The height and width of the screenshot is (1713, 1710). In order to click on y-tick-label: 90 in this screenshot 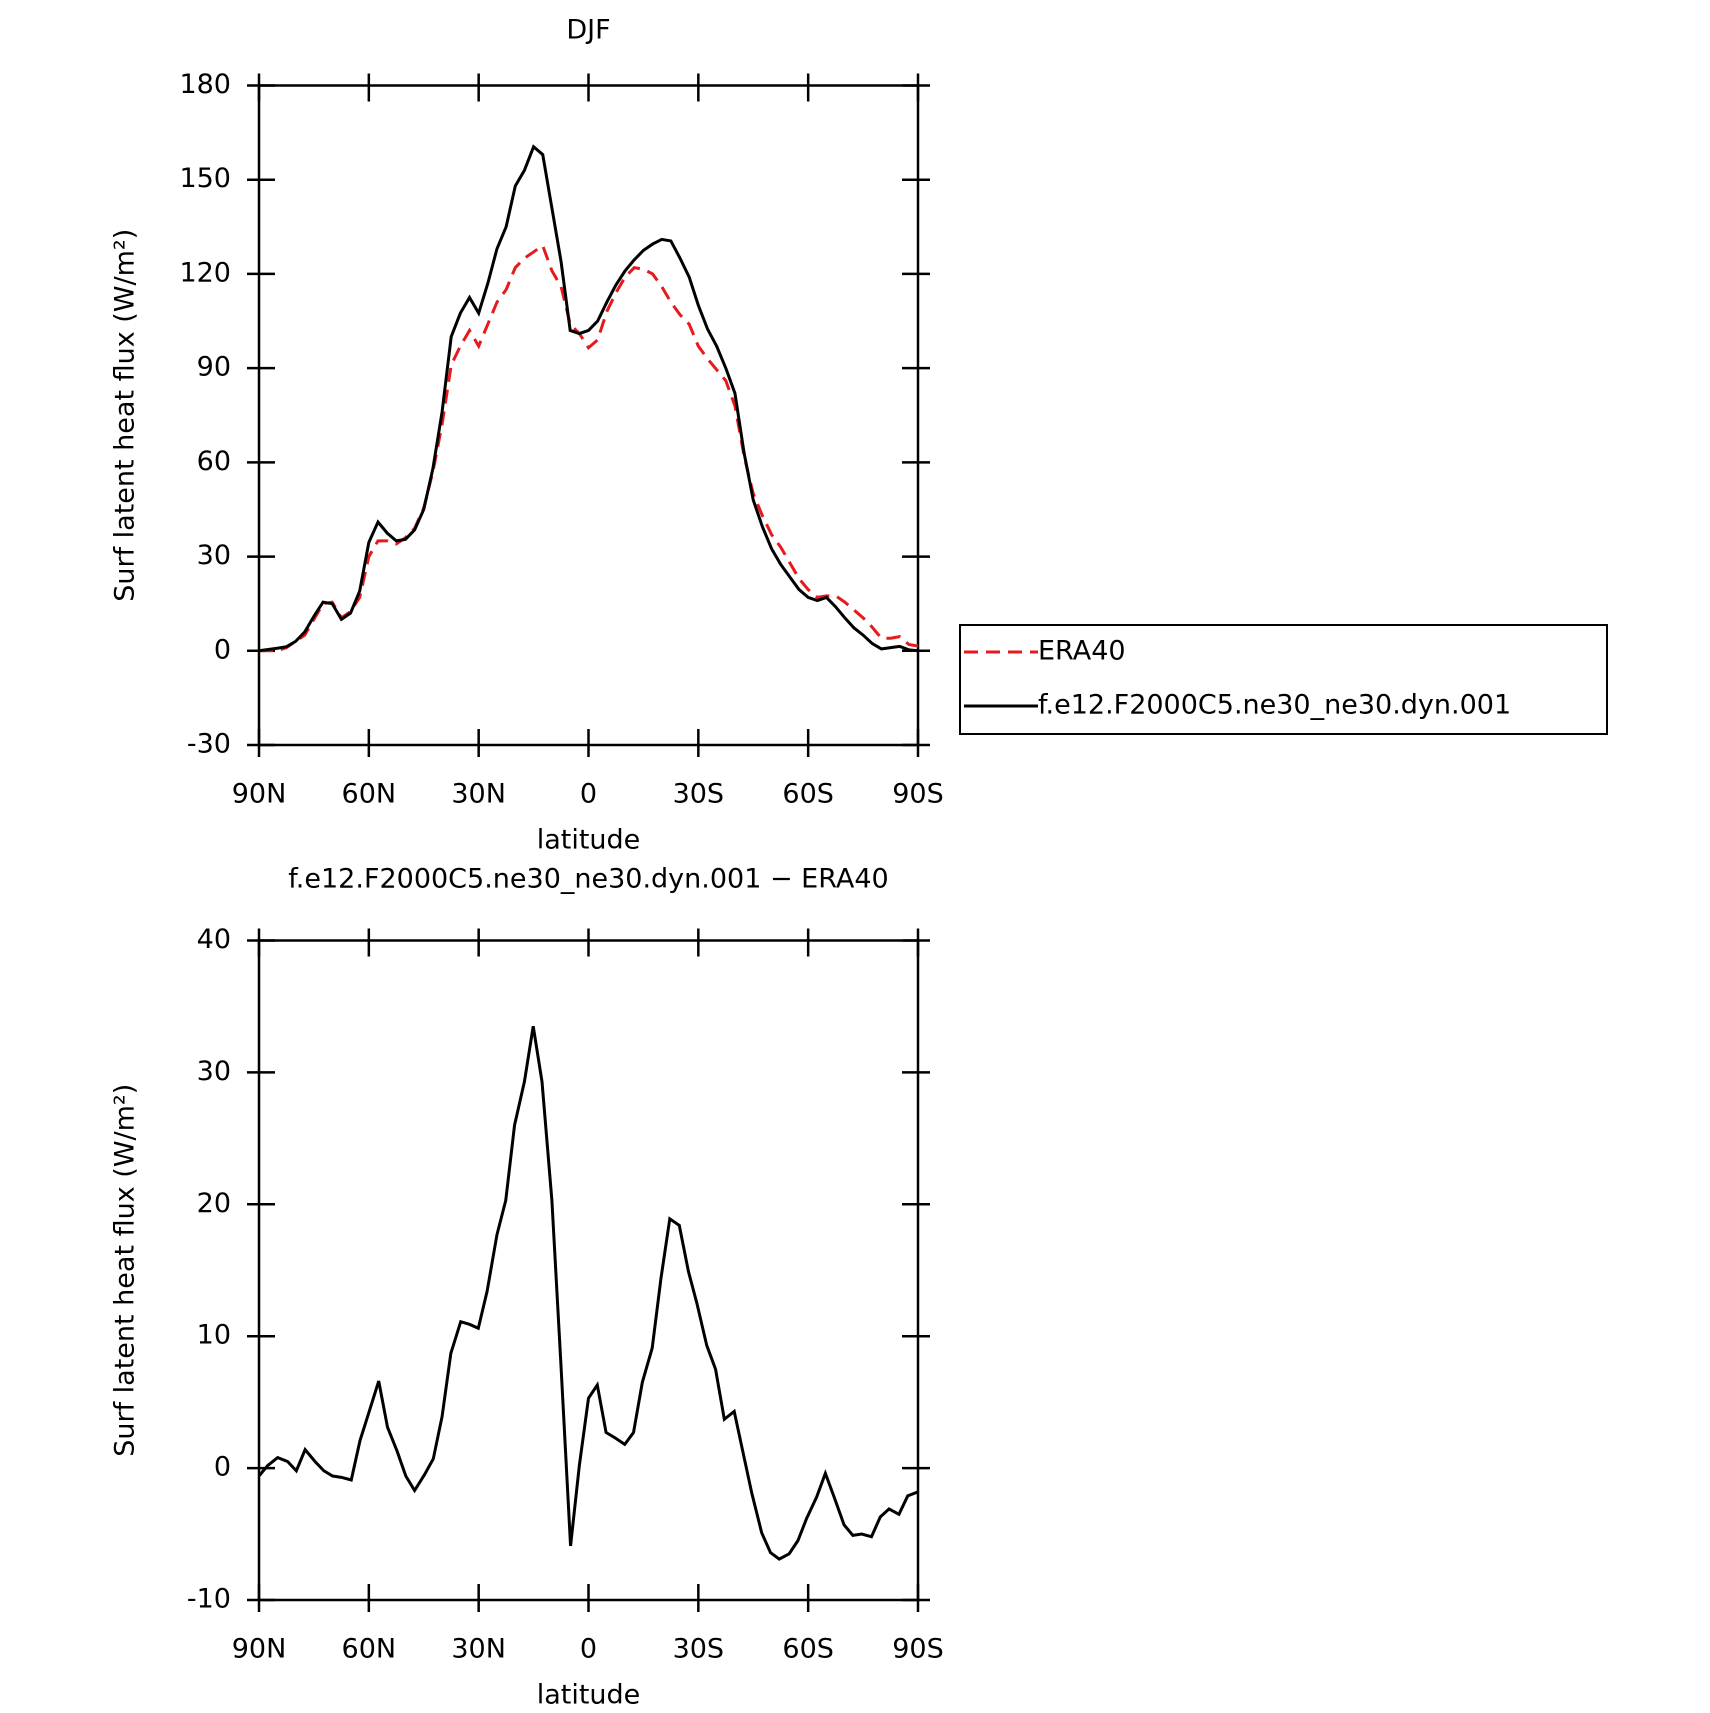, I will do `click(214, 367)`.